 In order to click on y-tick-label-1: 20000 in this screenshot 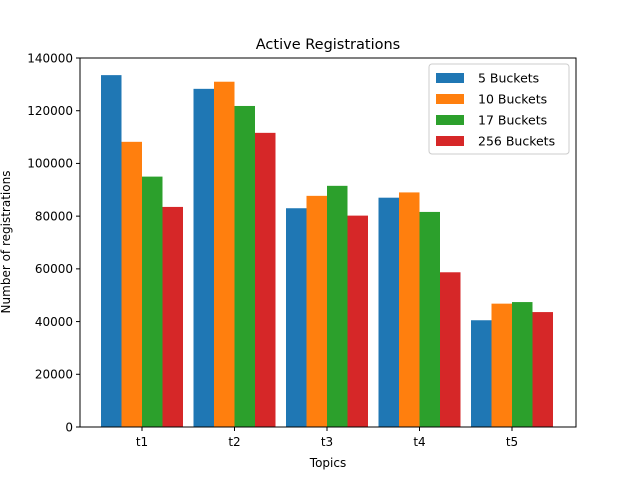, I will do `click(54, 375)`.